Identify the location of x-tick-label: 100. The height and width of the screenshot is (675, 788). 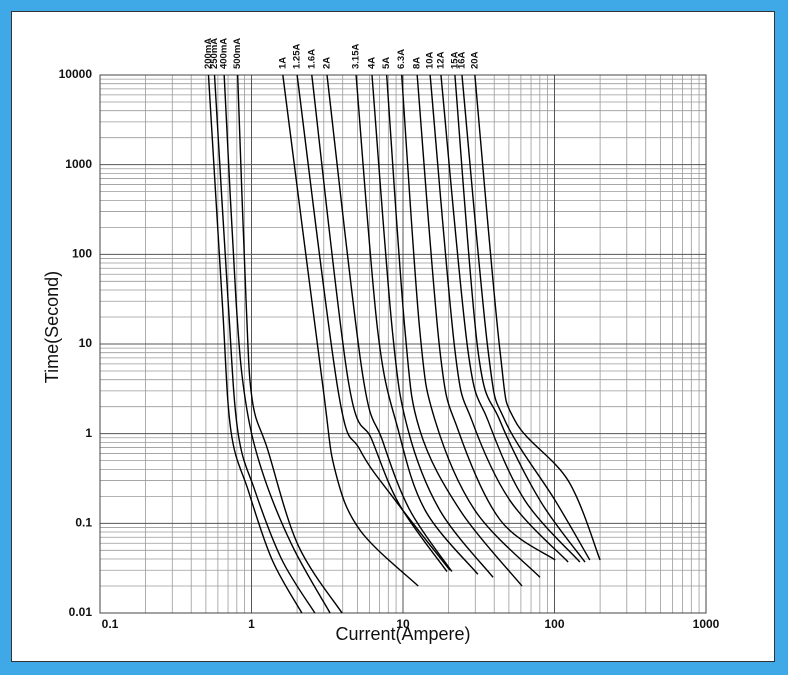
(554, 624).